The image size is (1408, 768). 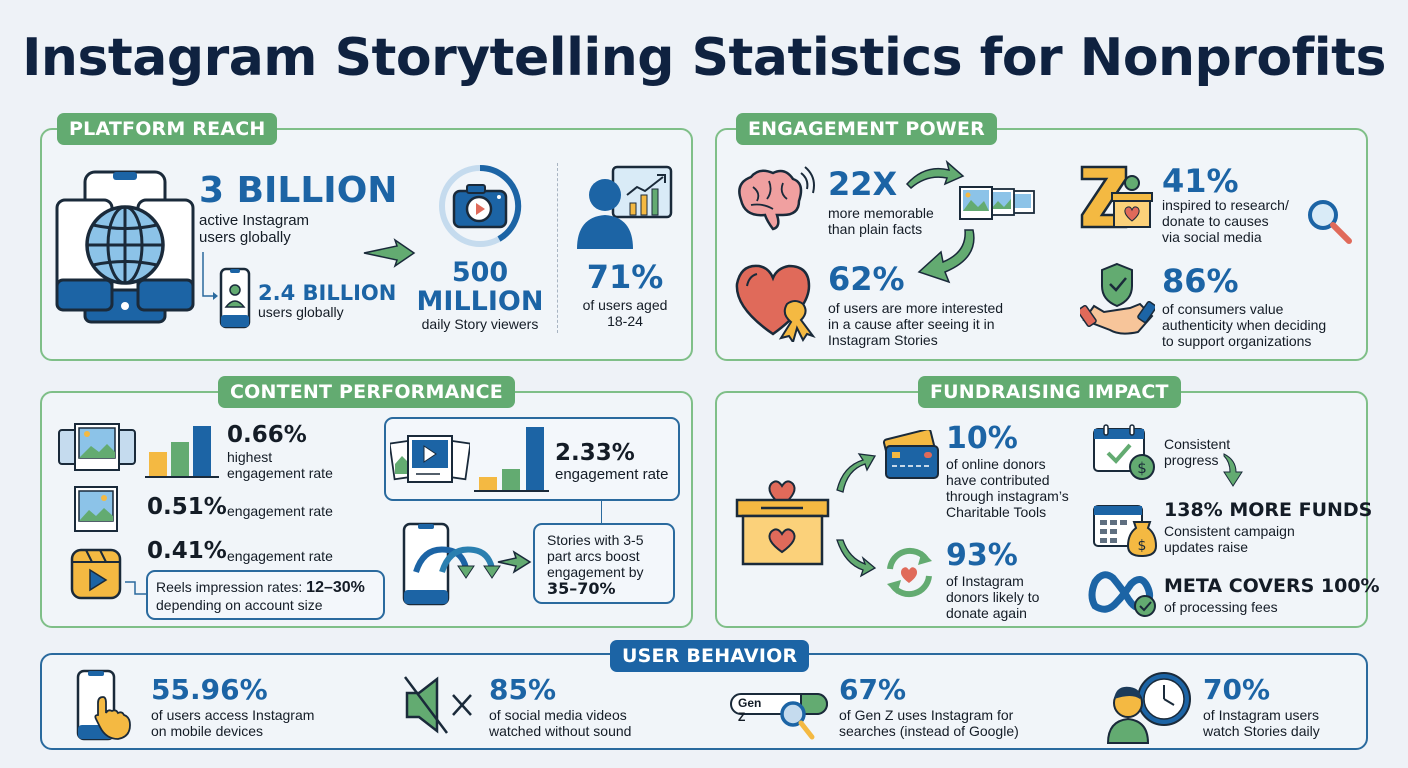 I want to click on content-performance-header: CONTENT PERFORMANCE, so click(x=366, y=392).